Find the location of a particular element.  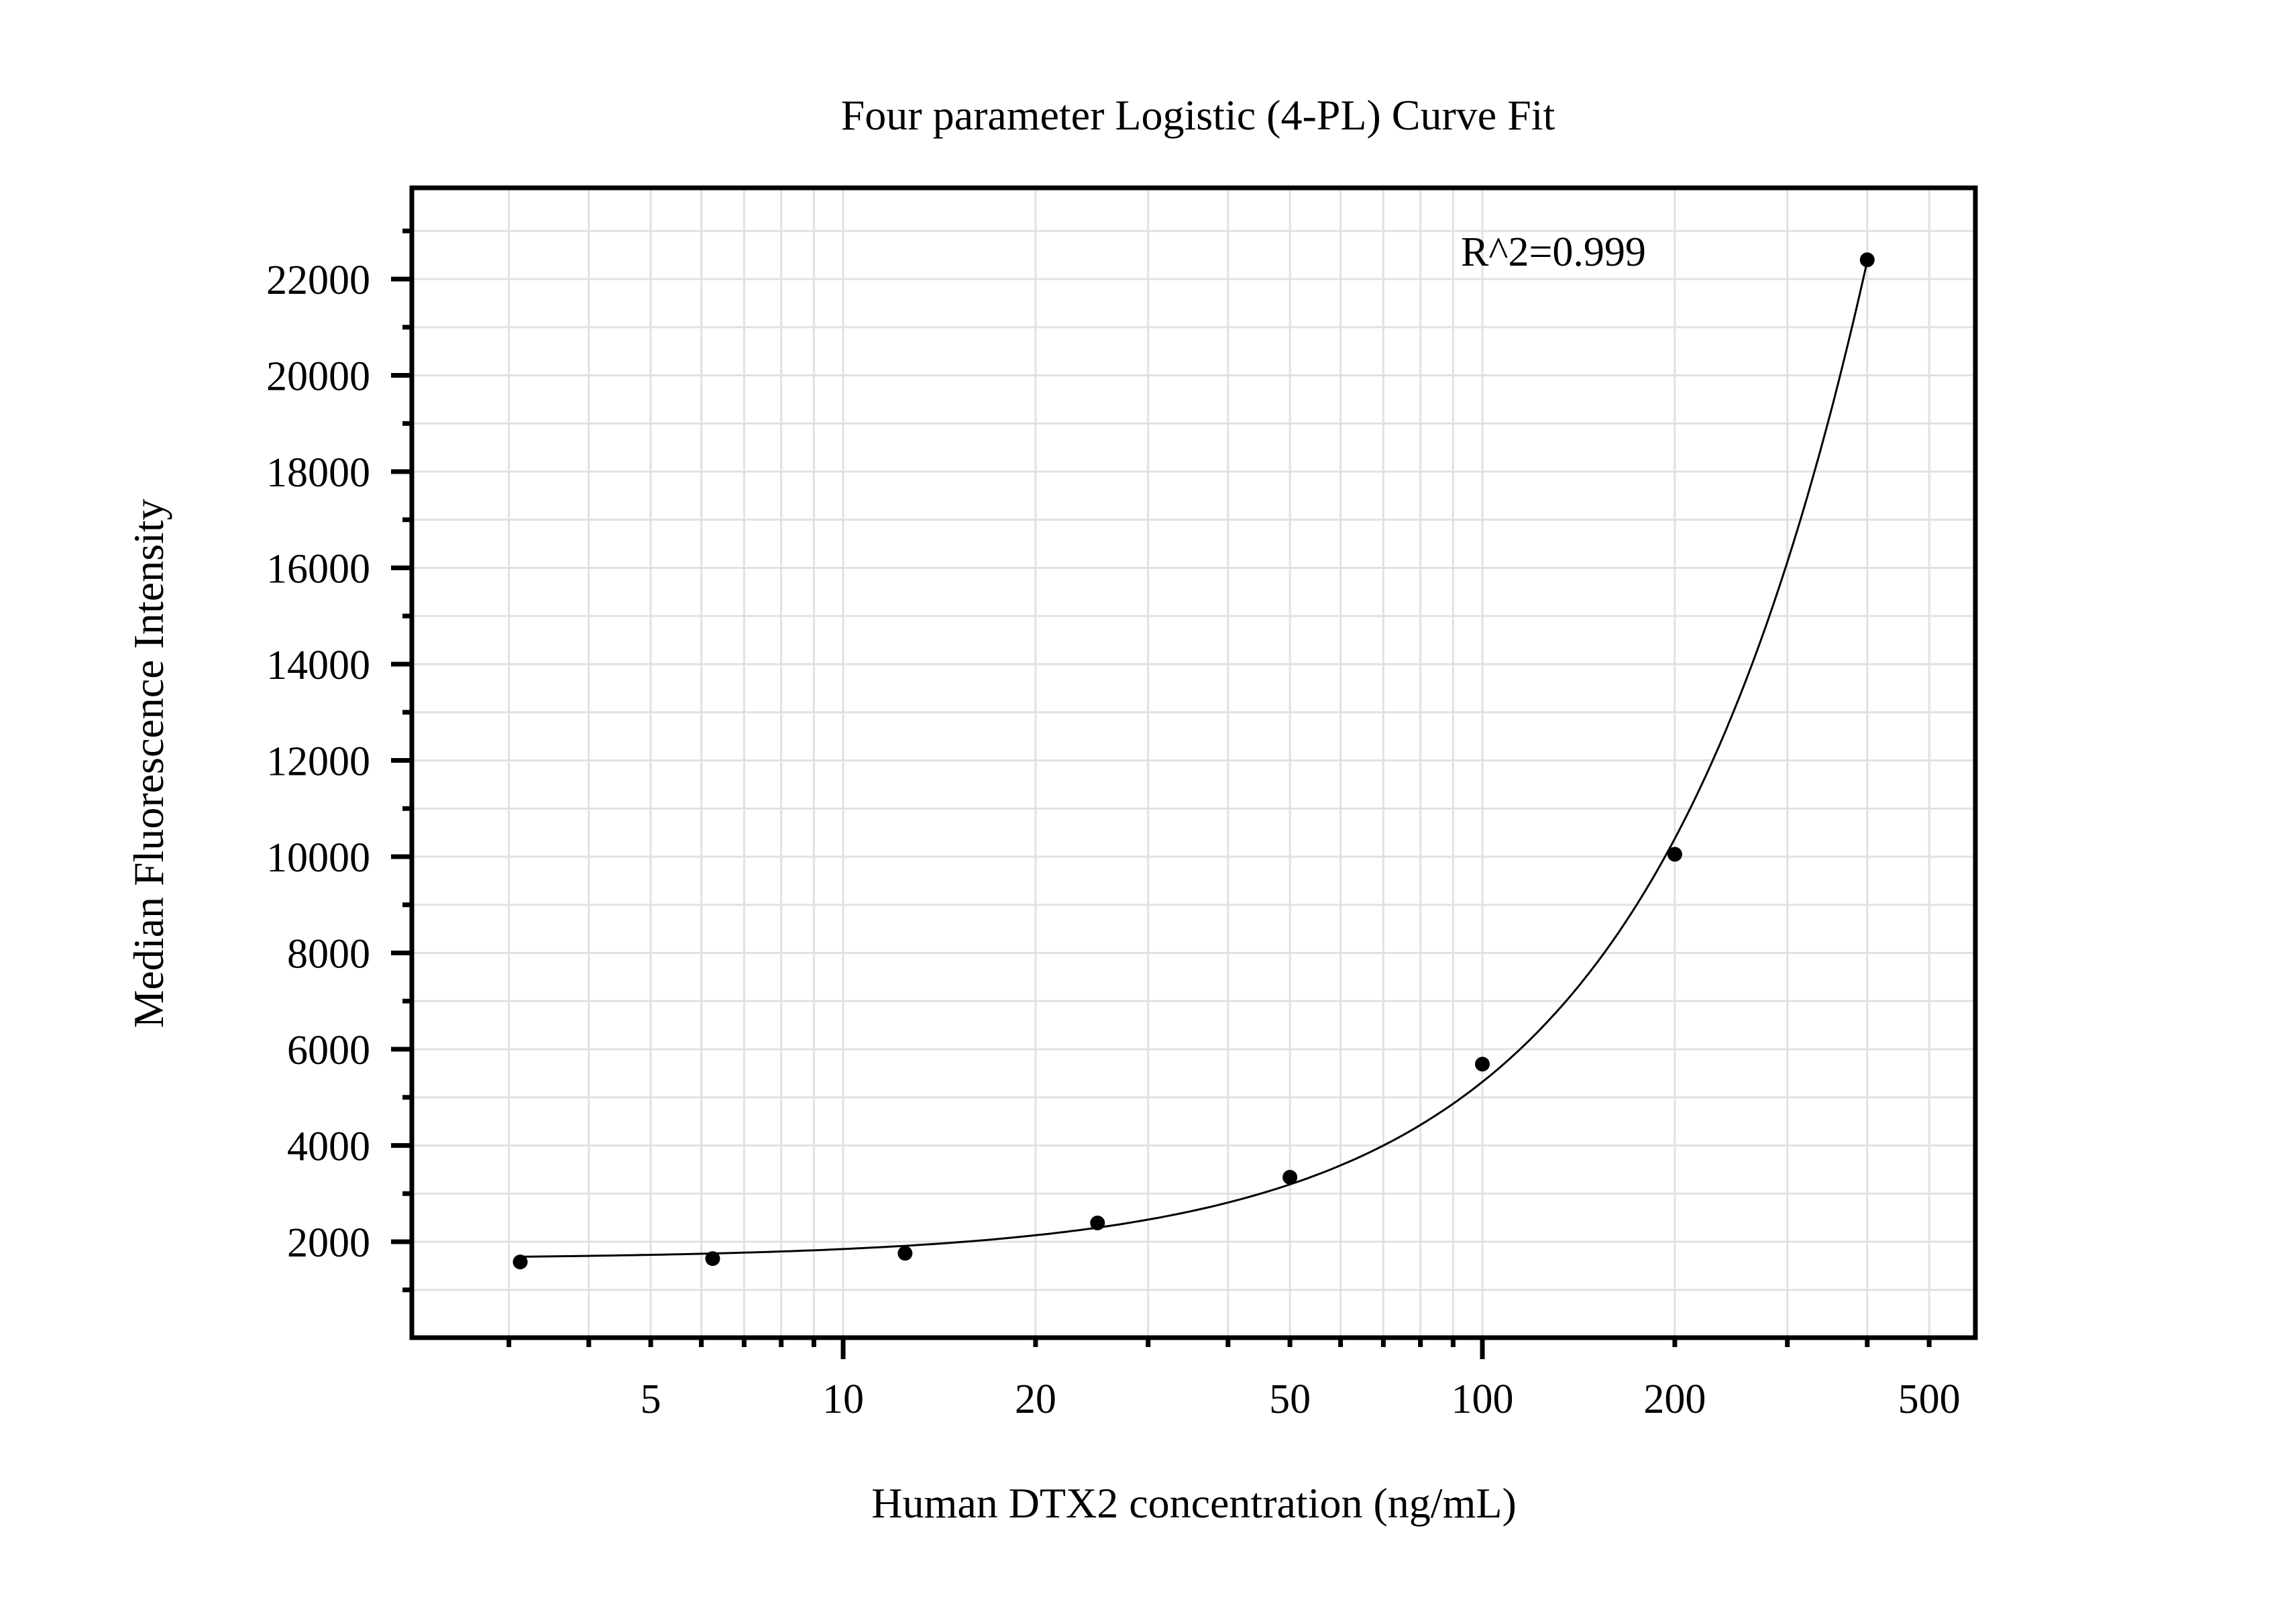

x-tick-label: 20 is located at coordinates (1035, 1400).